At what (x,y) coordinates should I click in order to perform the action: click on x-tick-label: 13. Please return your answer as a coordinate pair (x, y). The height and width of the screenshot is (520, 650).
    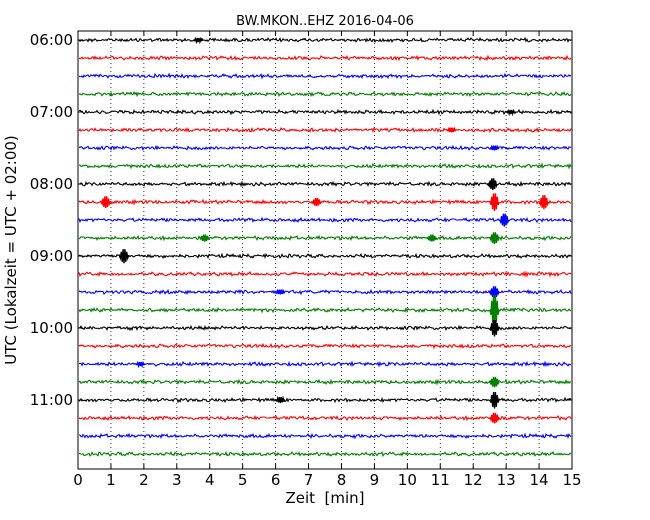
    Looking at the image, I should click on (506, 480).